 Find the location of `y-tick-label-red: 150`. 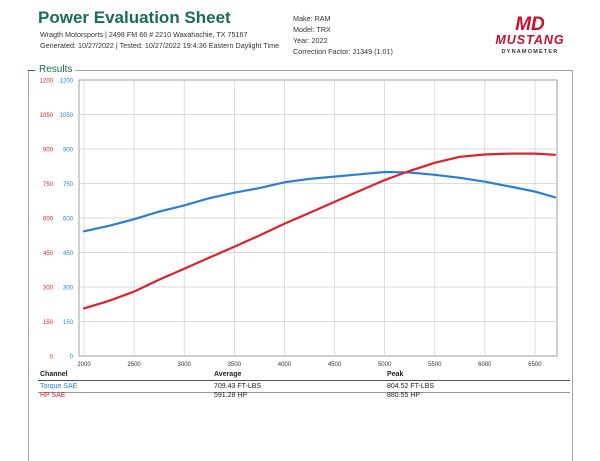

y-tick-label-red: 150 is located at coordinates (48, 323).